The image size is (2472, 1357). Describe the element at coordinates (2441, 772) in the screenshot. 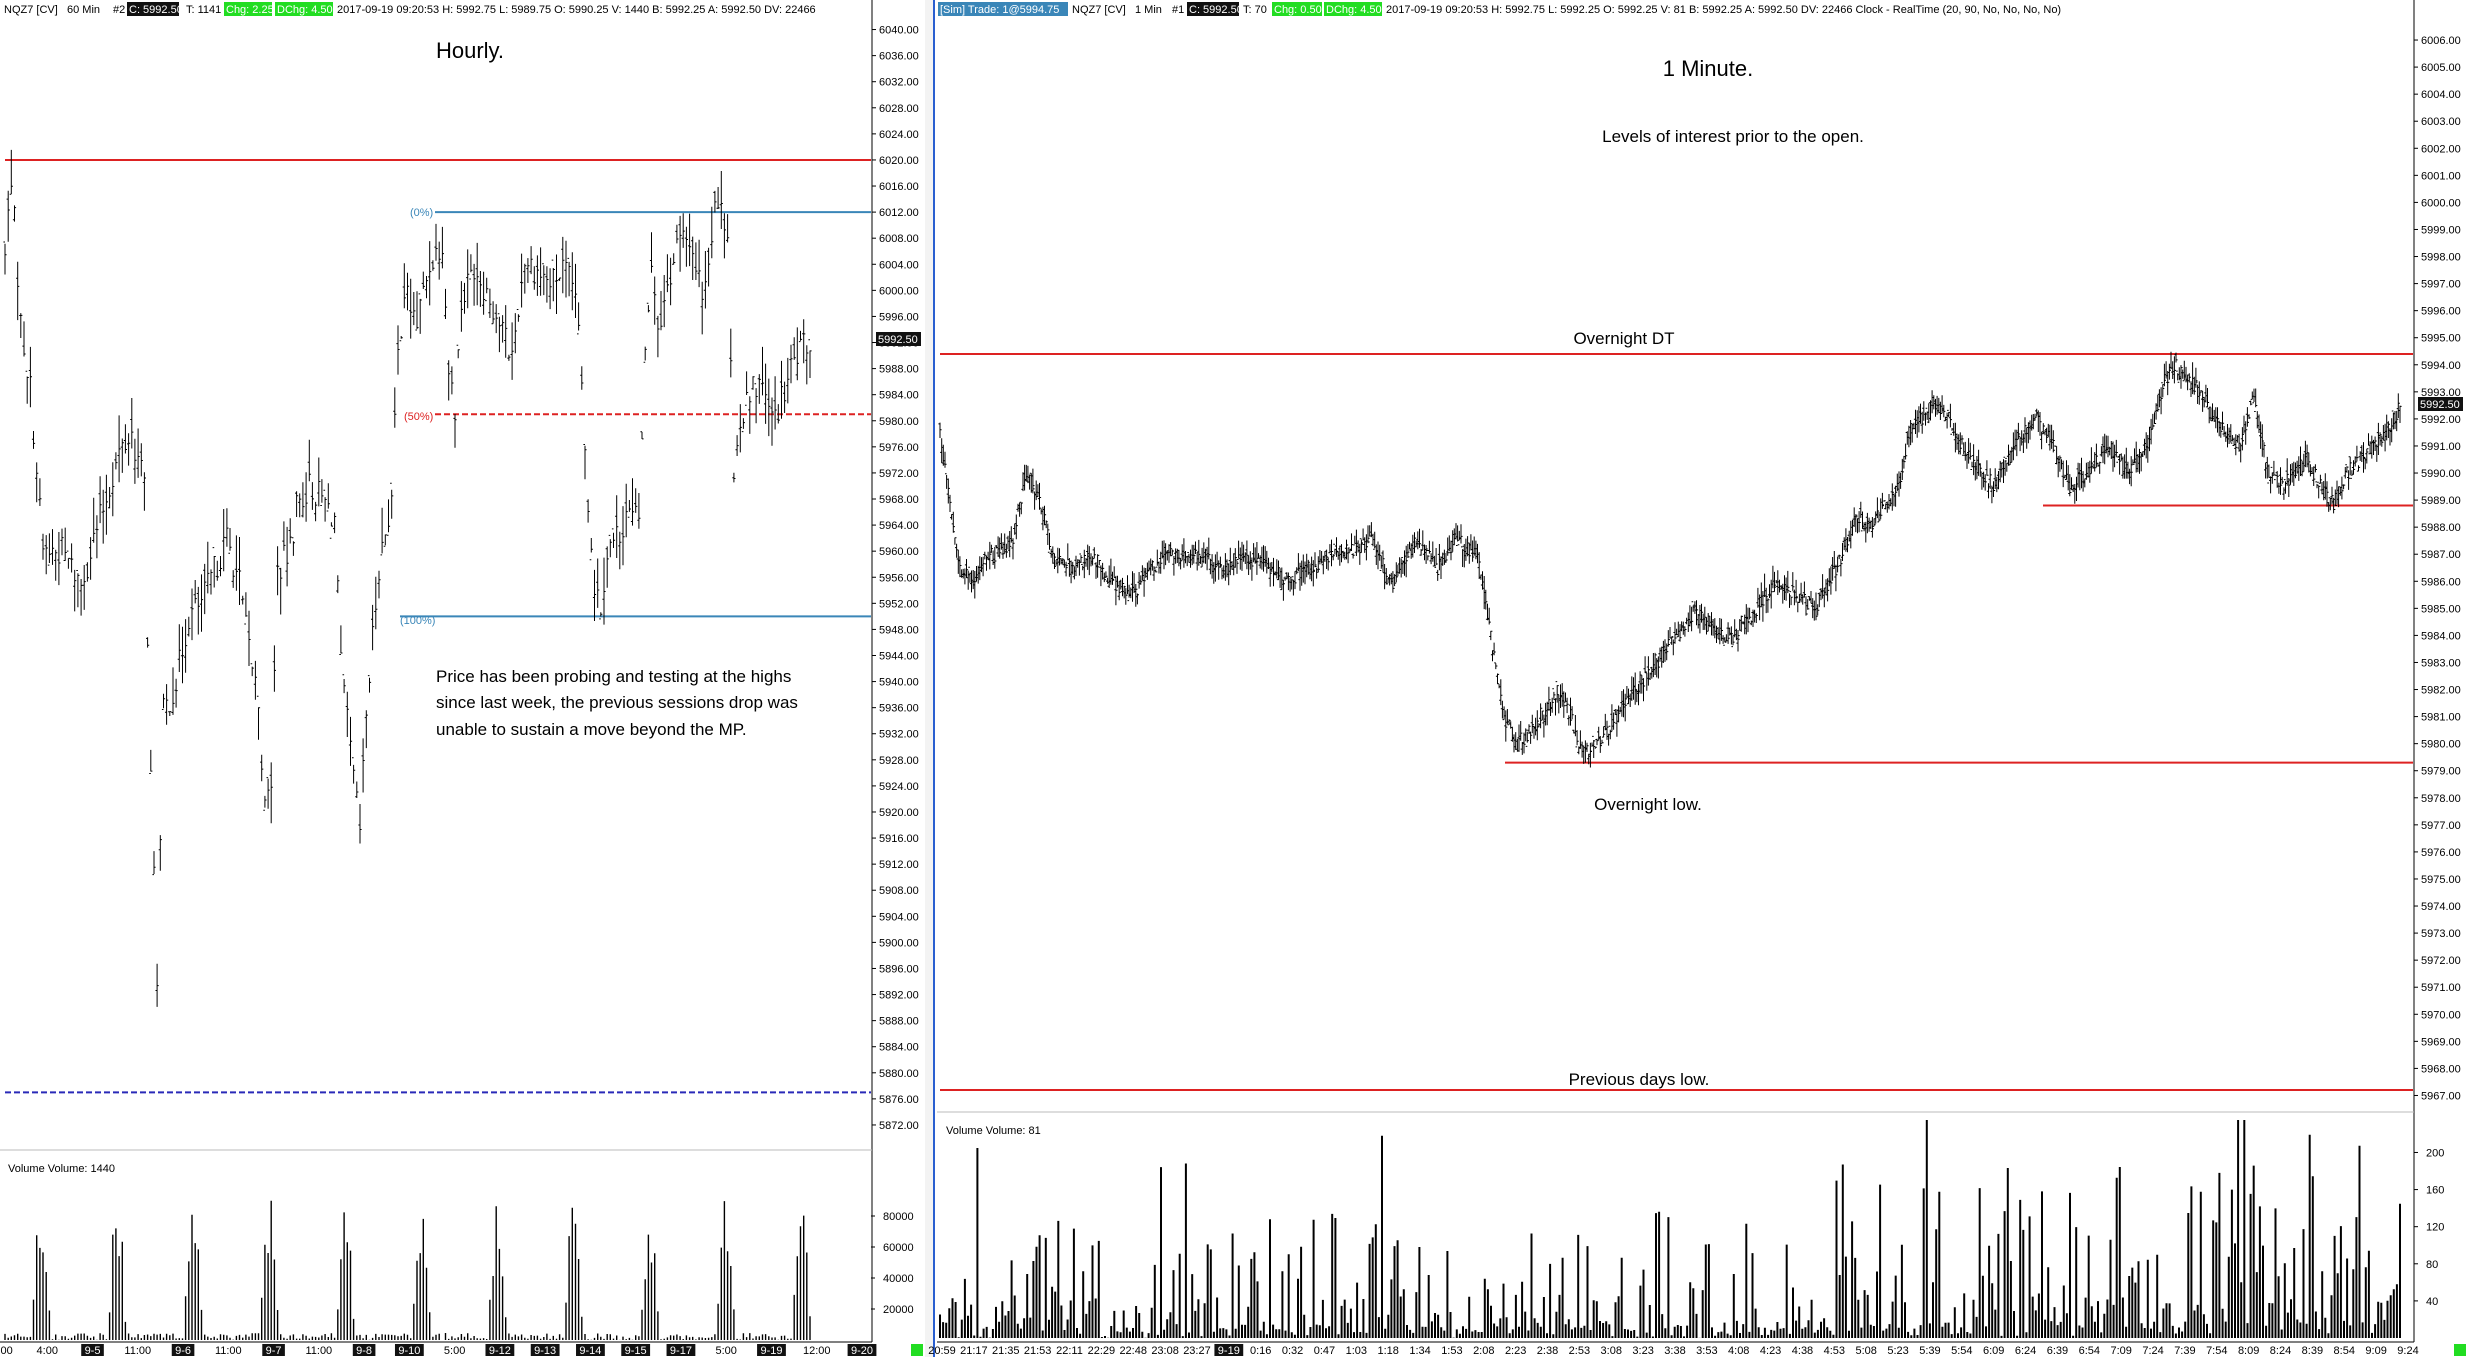

I see `price-tick-label: 5979.00` at that location.